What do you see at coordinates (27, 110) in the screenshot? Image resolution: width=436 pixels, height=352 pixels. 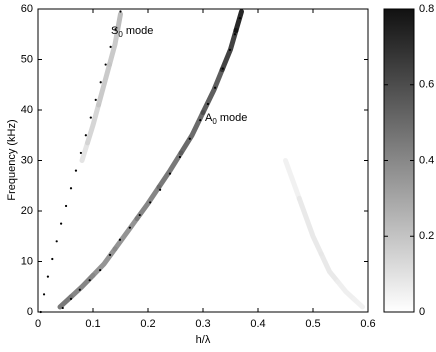 I see `y-tick-label: 40` at bounding box center [27, 110].